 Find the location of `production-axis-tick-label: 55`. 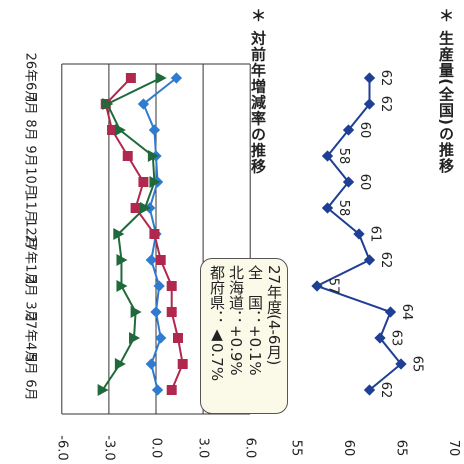

production-axis-tick-label: 55 is located at coordinates (296, 448).